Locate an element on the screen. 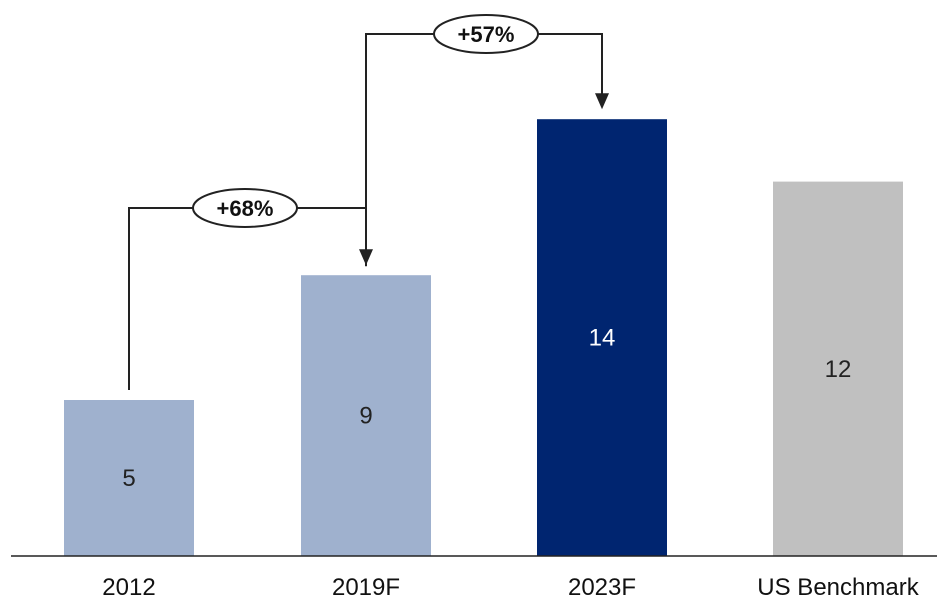 Image resolution: width=948 pixels, height=601 pixels. category-label-us-benchmark: US Benchmark is located at coordinates (838, 587).